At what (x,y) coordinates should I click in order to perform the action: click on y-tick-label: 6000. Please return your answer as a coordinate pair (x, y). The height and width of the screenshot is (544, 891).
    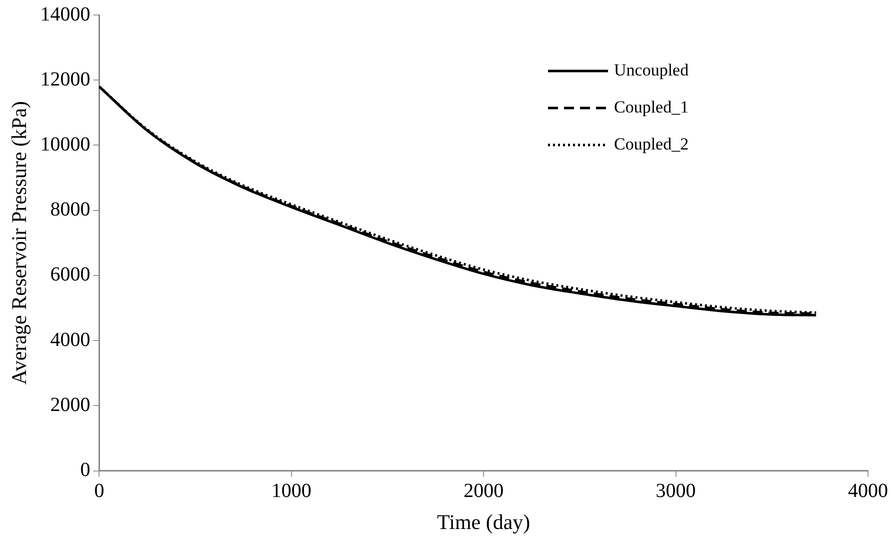
    Looking at the image, I should click on (70, 275).